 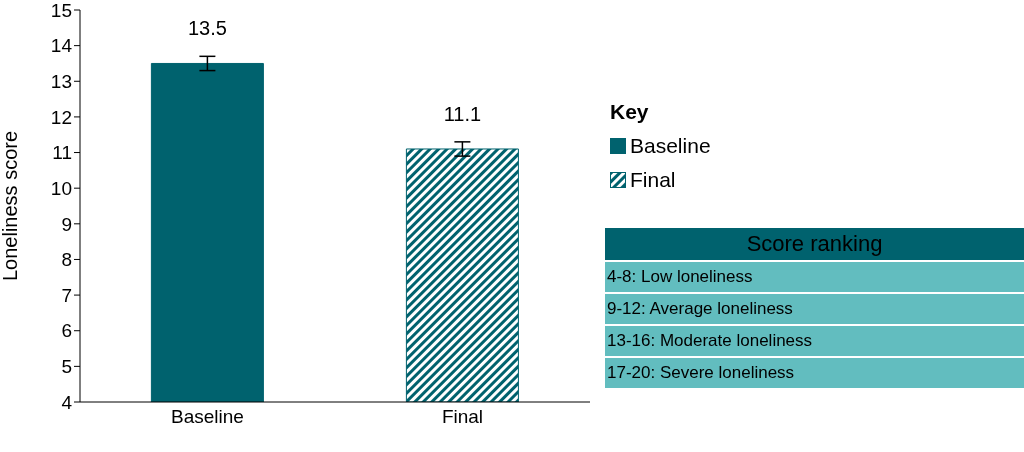 What do you see at coordinates (61, 82) in the screenshot?
I see `y-tick-label: 13` at bounding box center [61, 82].